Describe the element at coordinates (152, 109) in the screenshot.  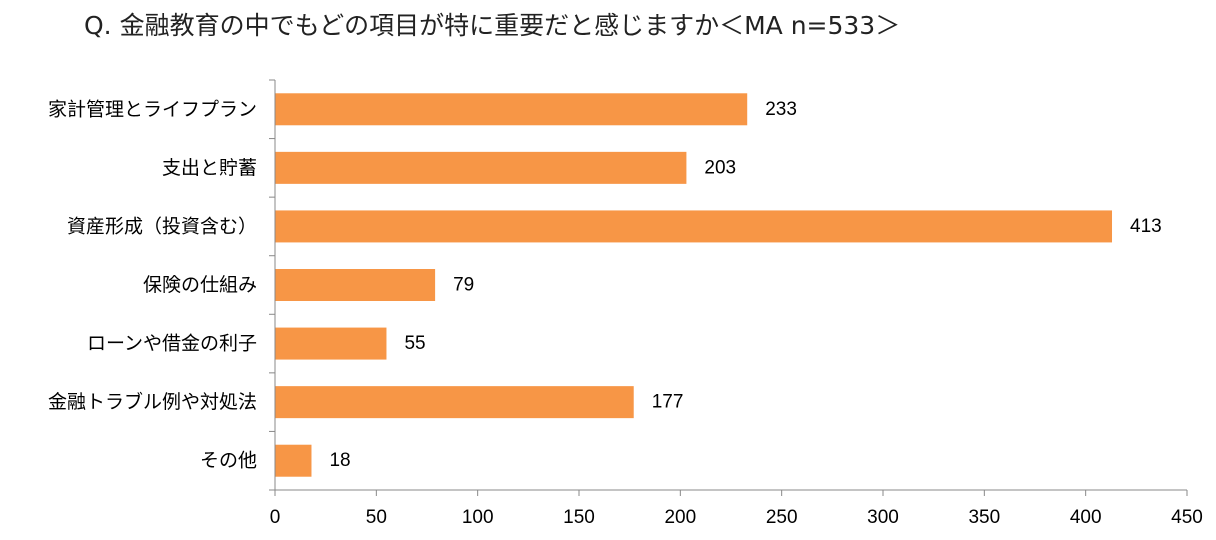
I see `category-label: 家計管理とライフプラン` at that location.